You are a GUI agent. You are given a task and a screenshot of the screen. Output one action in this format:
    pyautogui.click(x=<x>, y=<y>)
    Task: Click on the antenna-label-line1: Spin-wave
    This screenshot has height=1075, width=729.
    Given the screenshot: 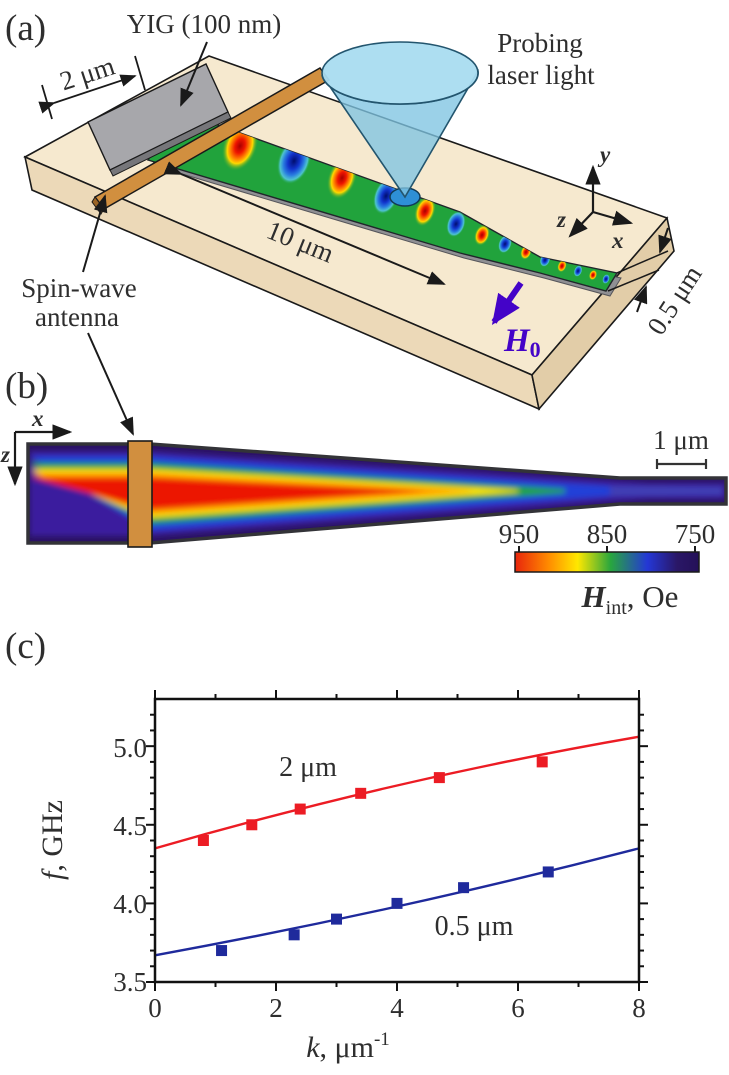 What is the action you would take?
    pyautogui.click(x=78, y=288)
    